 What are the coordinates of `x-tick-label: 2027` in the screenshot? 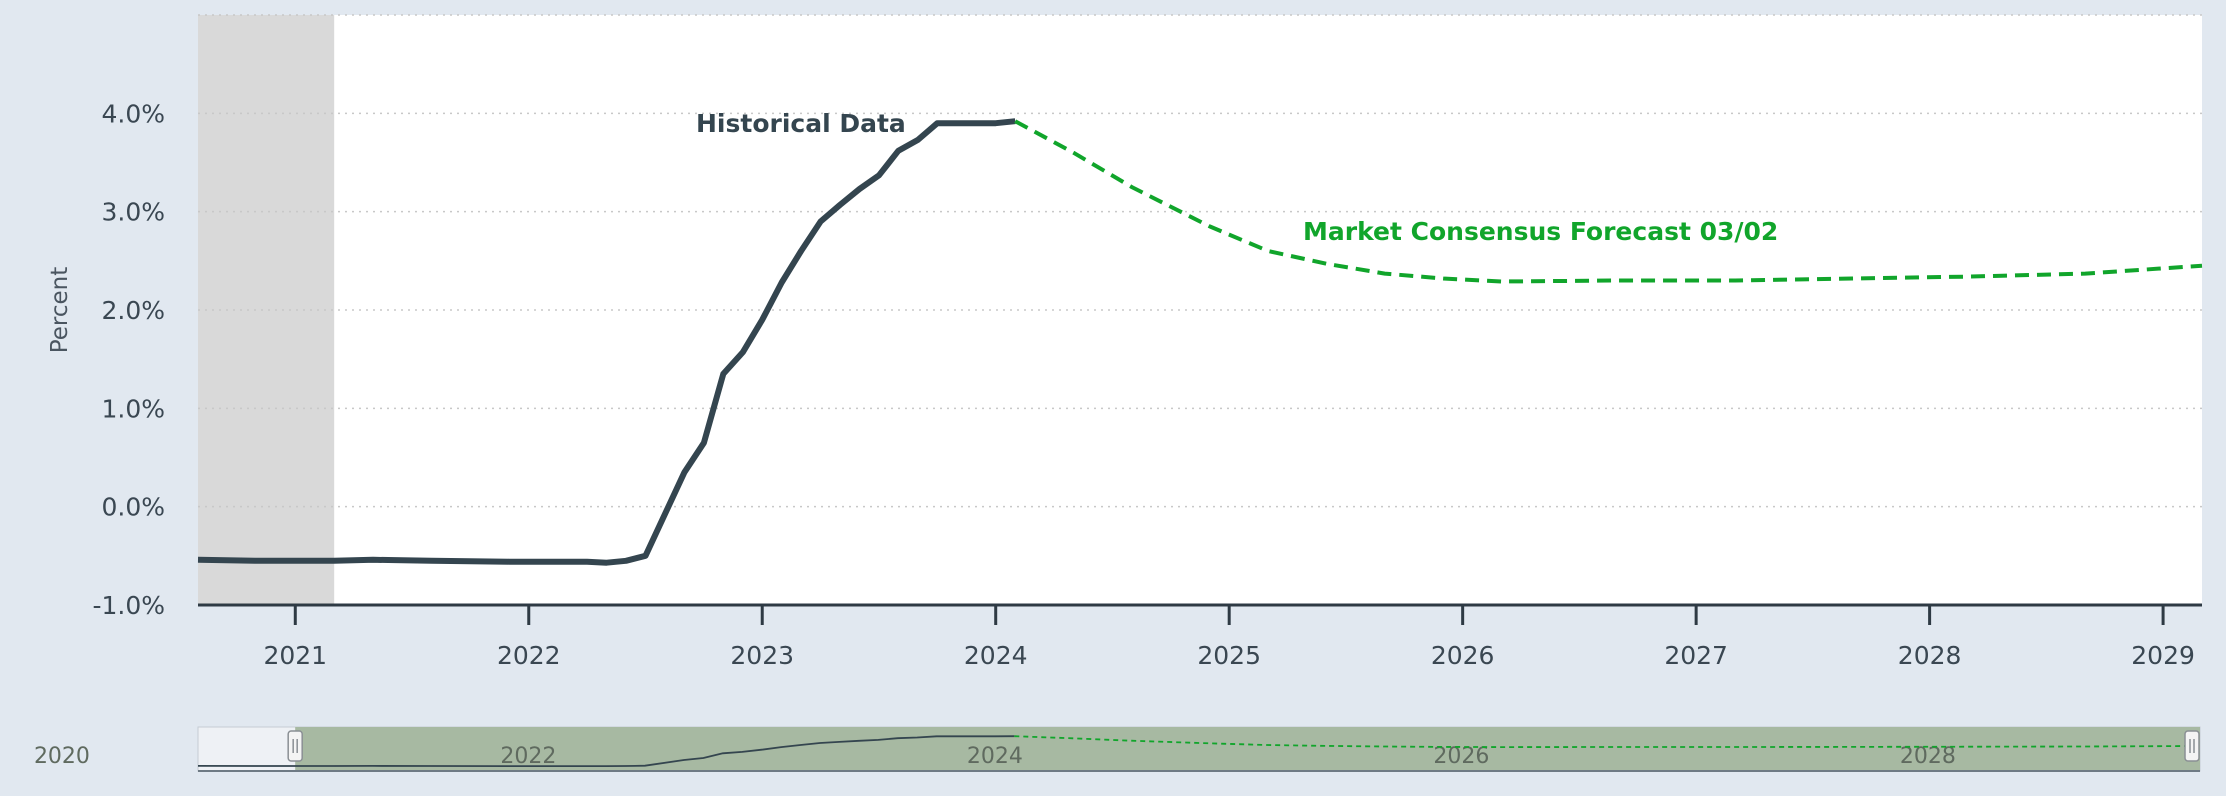 It's located at (1696, 655).